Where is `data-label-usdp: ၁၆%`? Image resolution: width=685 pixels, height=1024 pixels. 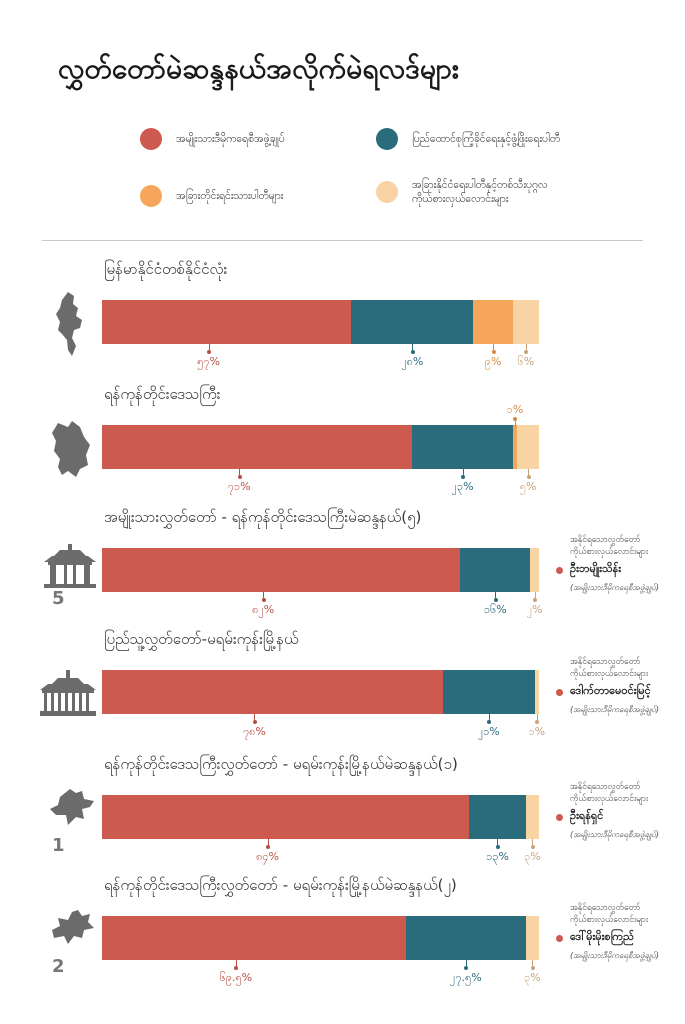 data-label-usdp: ၁၆% is located at coordinates (495, 609).